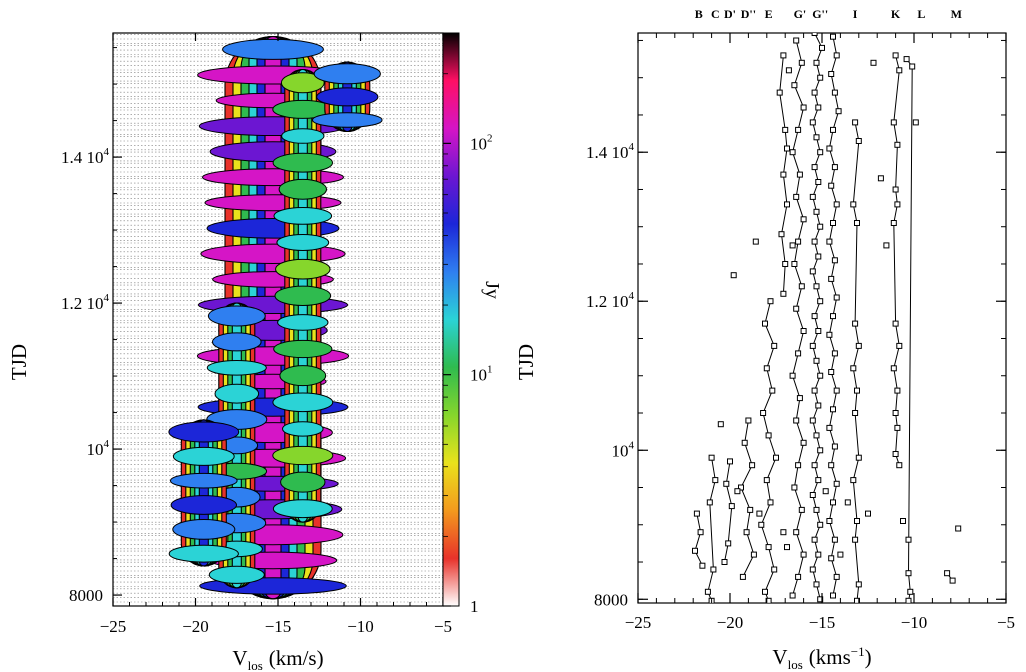 The height and width of the screenshot is (672, 1026). Describe the element at coordinates (730, 622) in the screenshot. I see `x-tick-label: −20` at that location.